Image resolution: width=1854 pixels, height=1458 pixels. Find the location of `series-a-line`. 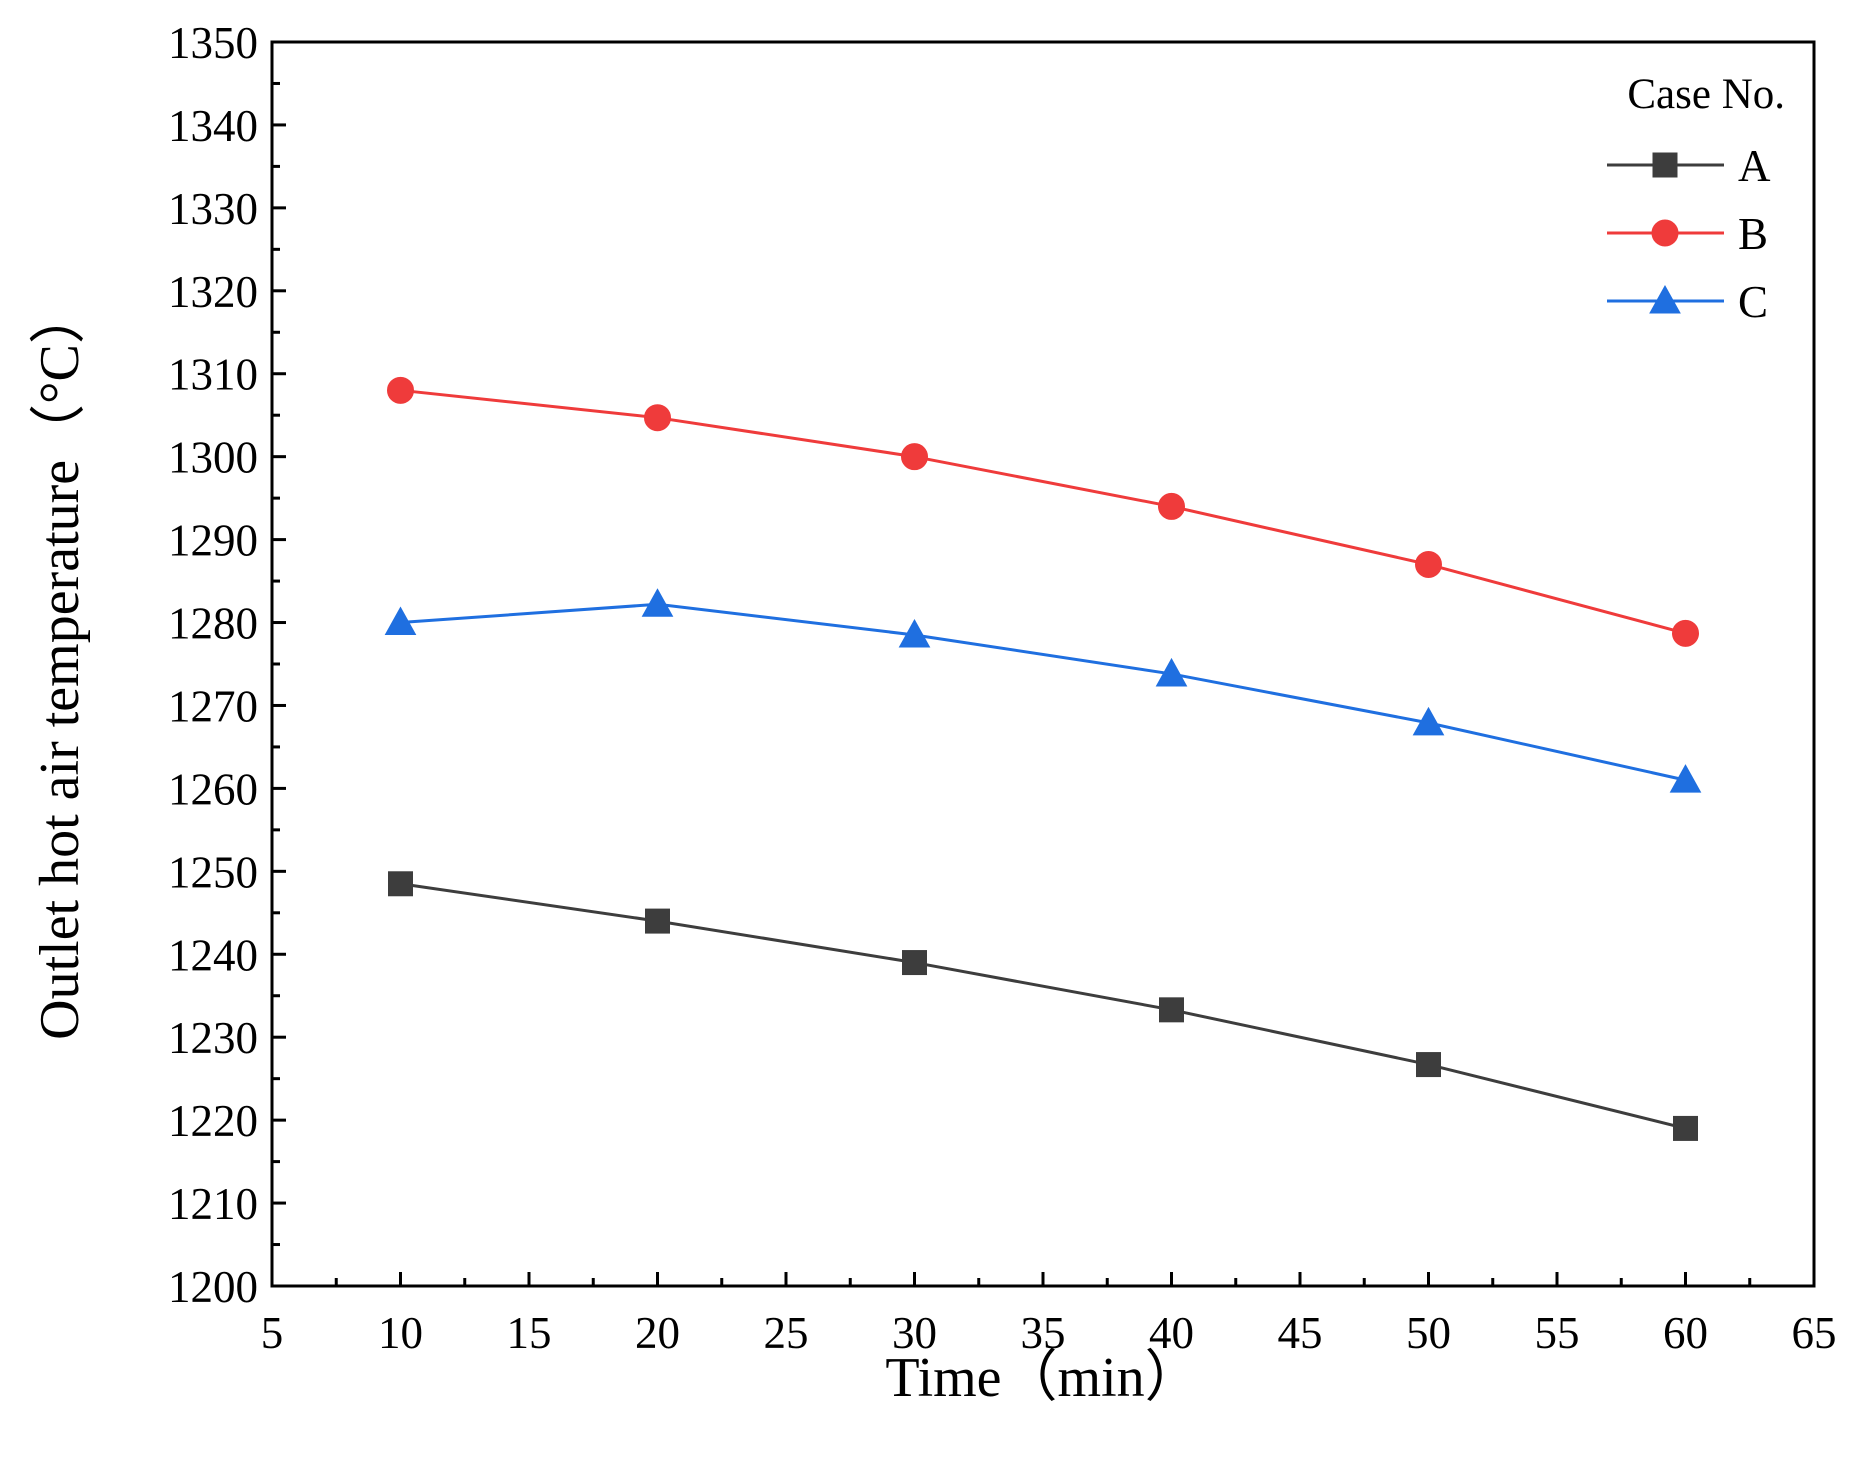

series-a-line is located at coordinates (1043, 1006).